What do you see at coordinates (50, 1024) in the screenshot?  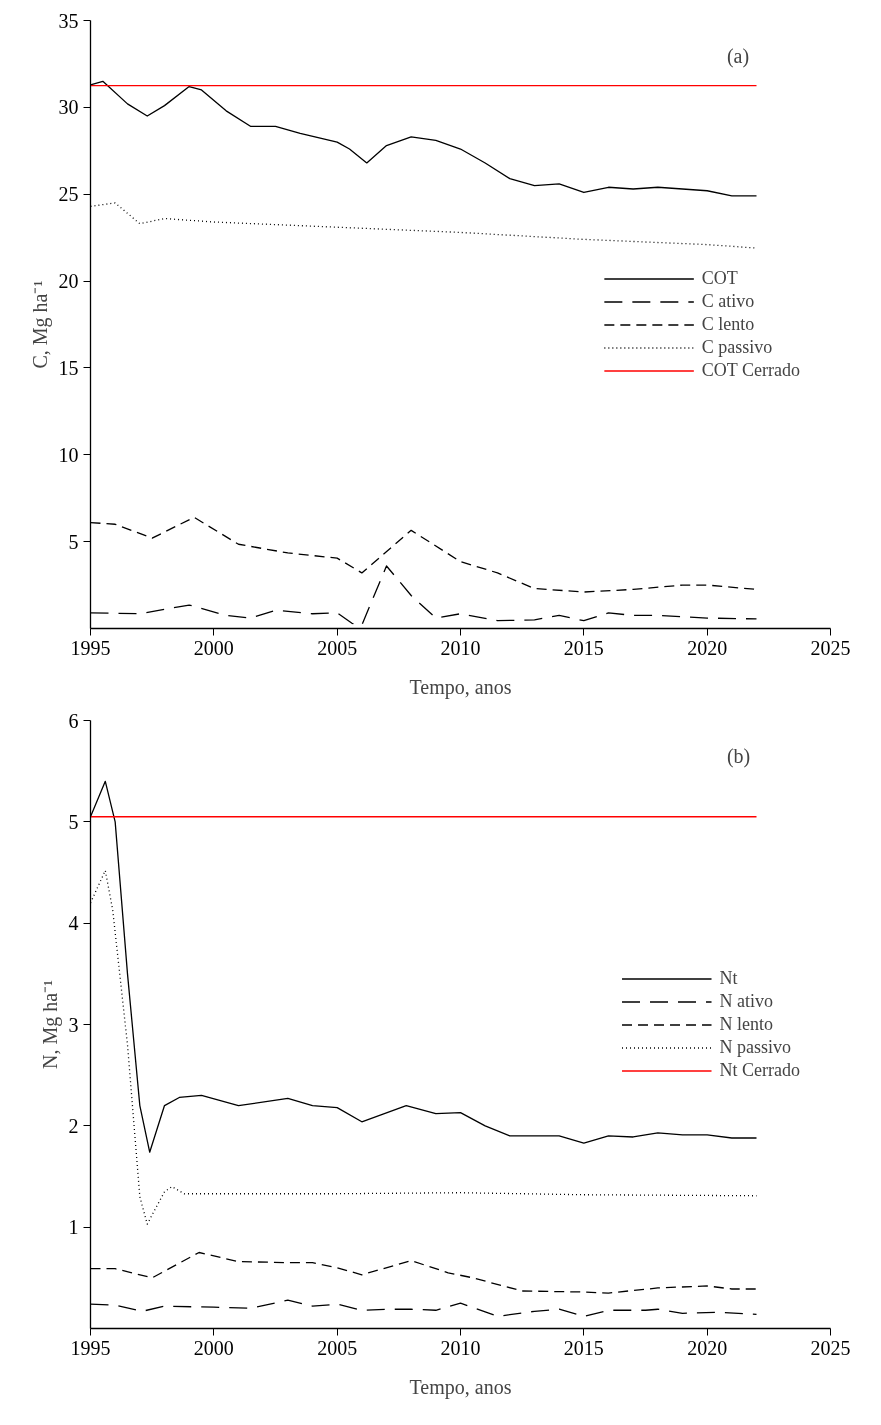 I see `y-axis-title: N, Mg ha⁻¹` at bounding box center [50, 1024].